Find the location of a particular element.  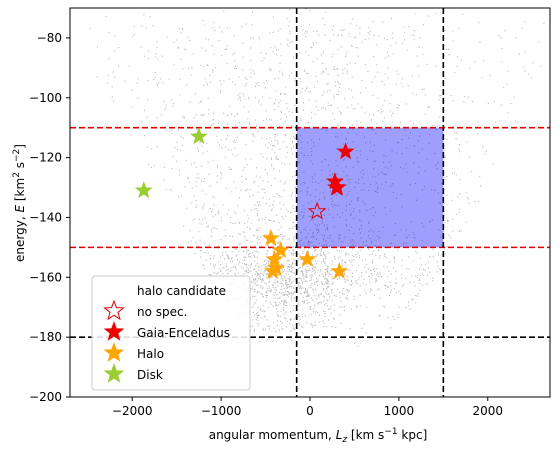

legend-label: no spec. is located at coordinates (162, 312).